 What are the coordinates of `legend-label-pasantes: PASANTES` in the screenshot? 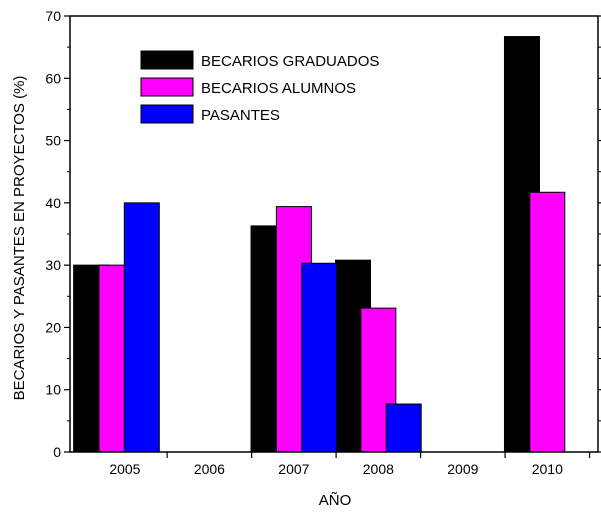 It's located at (240, 115).